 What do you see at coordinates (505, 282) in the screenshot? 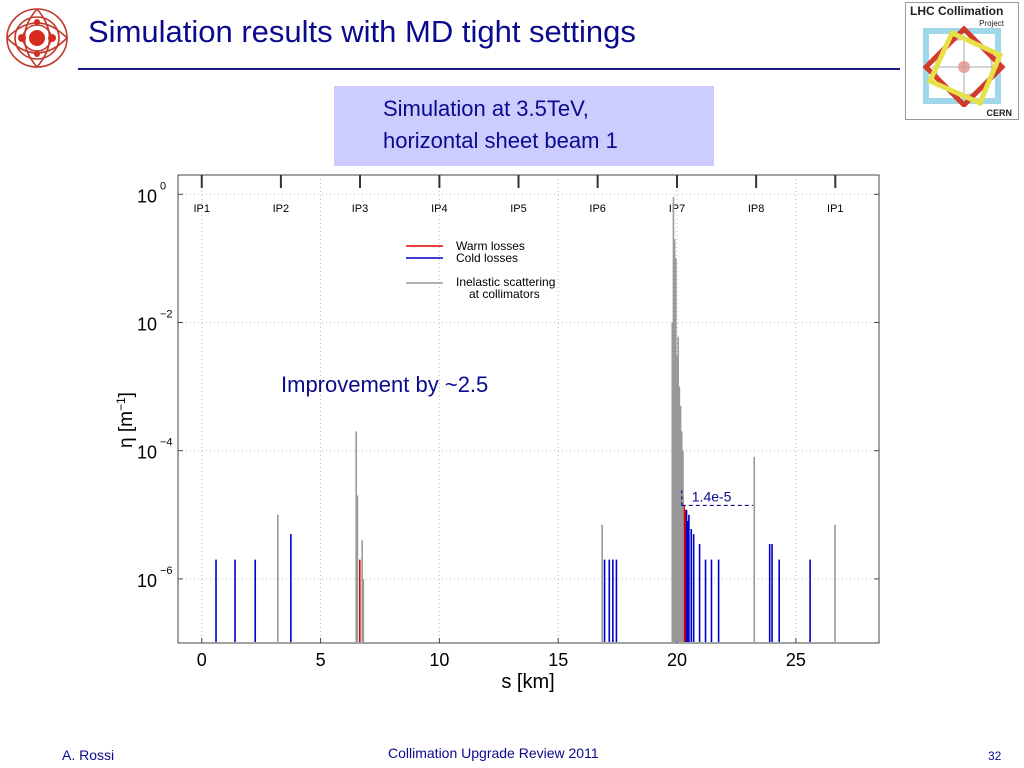
I see `legend-label-collimators: Inelastic scattering` at bounding box center [505, 282].